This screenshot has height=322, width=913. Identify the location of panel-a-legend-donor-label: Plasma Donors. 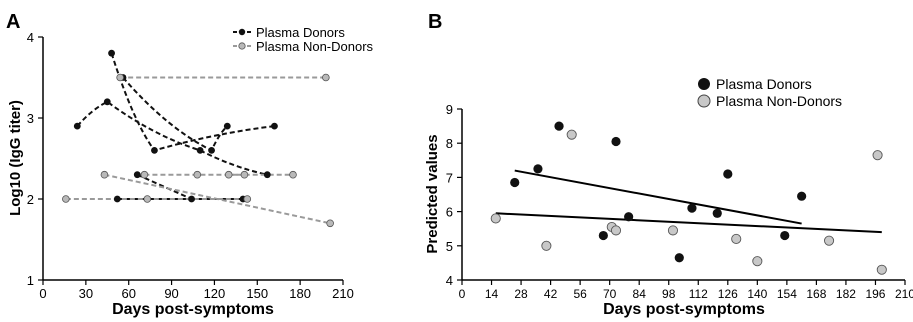
(300, 32).